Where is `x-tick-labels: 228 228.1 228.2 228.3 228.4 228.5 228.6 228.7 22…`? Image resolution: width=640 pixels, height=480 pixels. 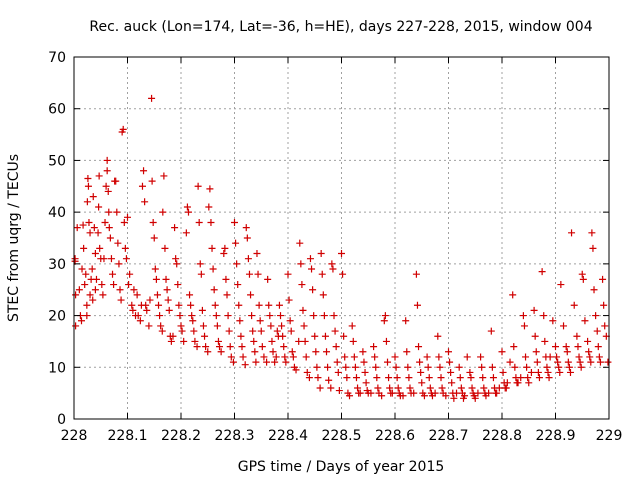 x-tick-labels: 228 228.1 228.2 228.3 228.4 228.5 228.6 228.7 22… is located at coordinates (342, 436).